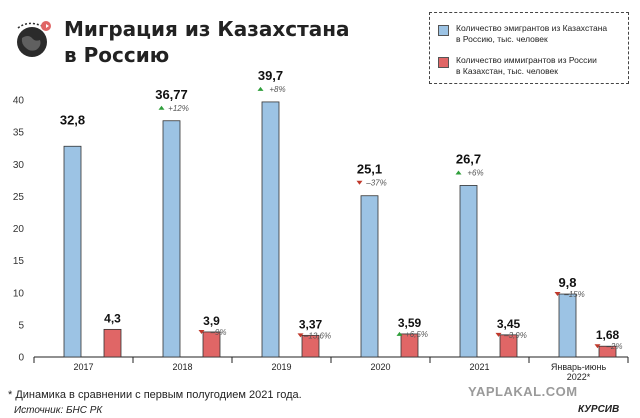 The width and height of the screenshot is (640, 418). Describe the element at coordinates (21, 358) in the screenshot. I see `y-tick-label: 0` at that location.